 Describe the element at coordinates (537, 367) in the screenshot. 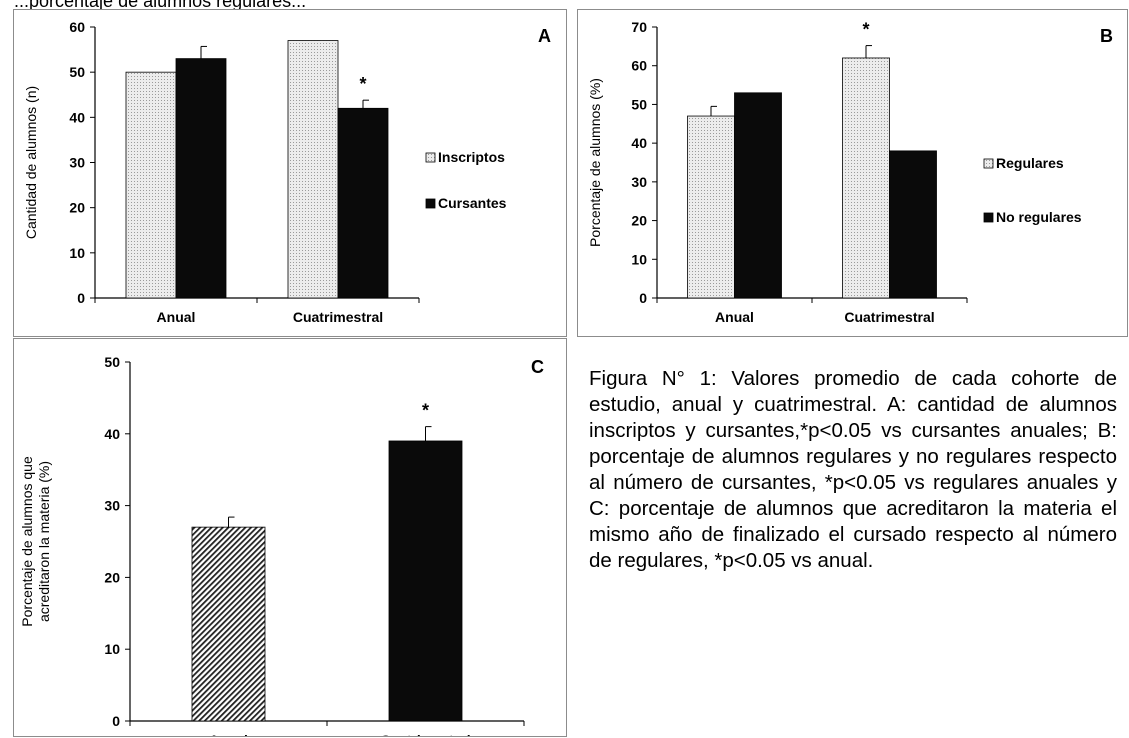

I see `panel-letter: C` at that location.